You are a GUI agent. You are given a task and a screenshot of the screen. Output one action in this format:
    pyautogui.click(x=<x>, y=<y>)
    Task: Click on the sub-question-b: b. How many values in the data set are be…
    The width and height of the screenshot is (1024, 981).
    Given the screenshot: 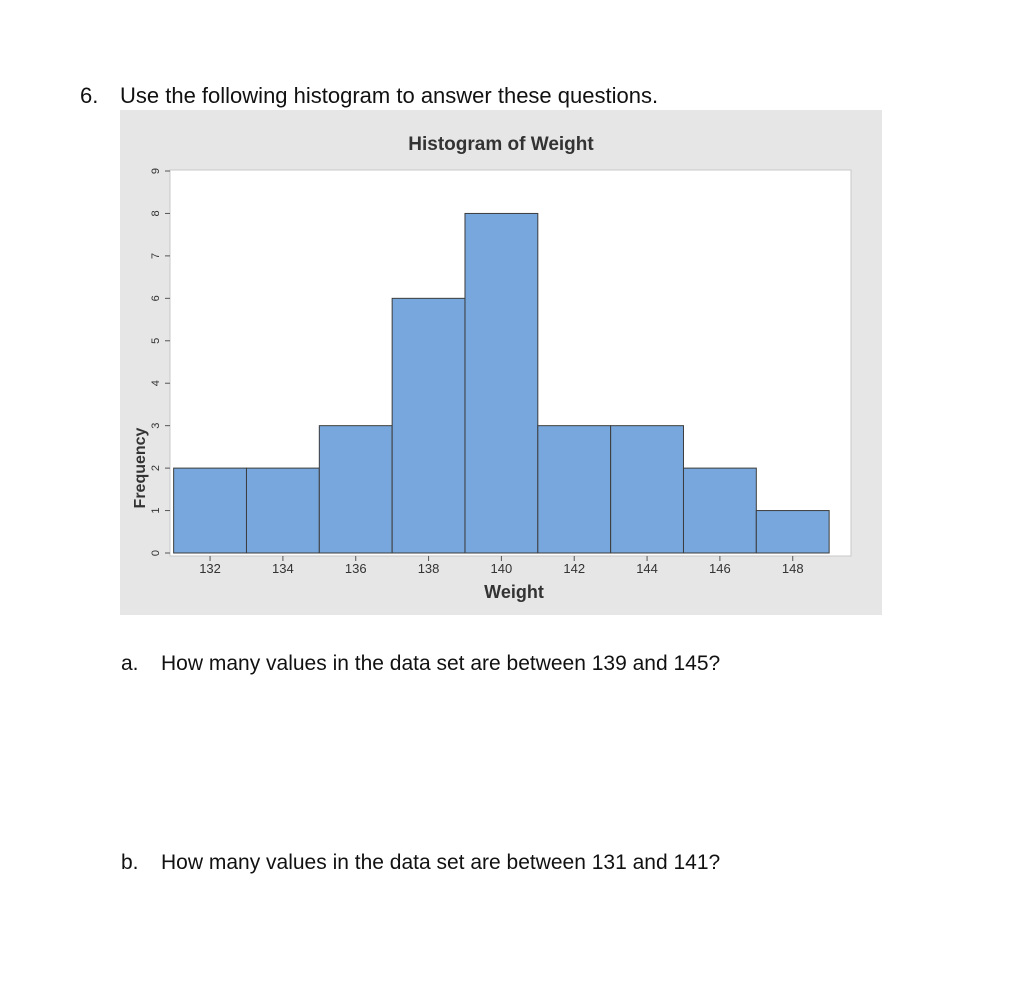 What is the action you would take?
    pyautogui.click(x=420, y=863)
    